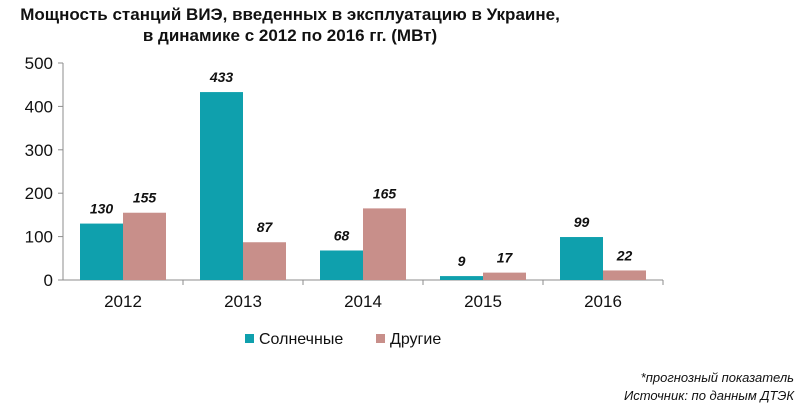  What do you see at coordinates (462, 261) in the screenshot?
I see `data-label: 9` at bounding box center [462, 261].